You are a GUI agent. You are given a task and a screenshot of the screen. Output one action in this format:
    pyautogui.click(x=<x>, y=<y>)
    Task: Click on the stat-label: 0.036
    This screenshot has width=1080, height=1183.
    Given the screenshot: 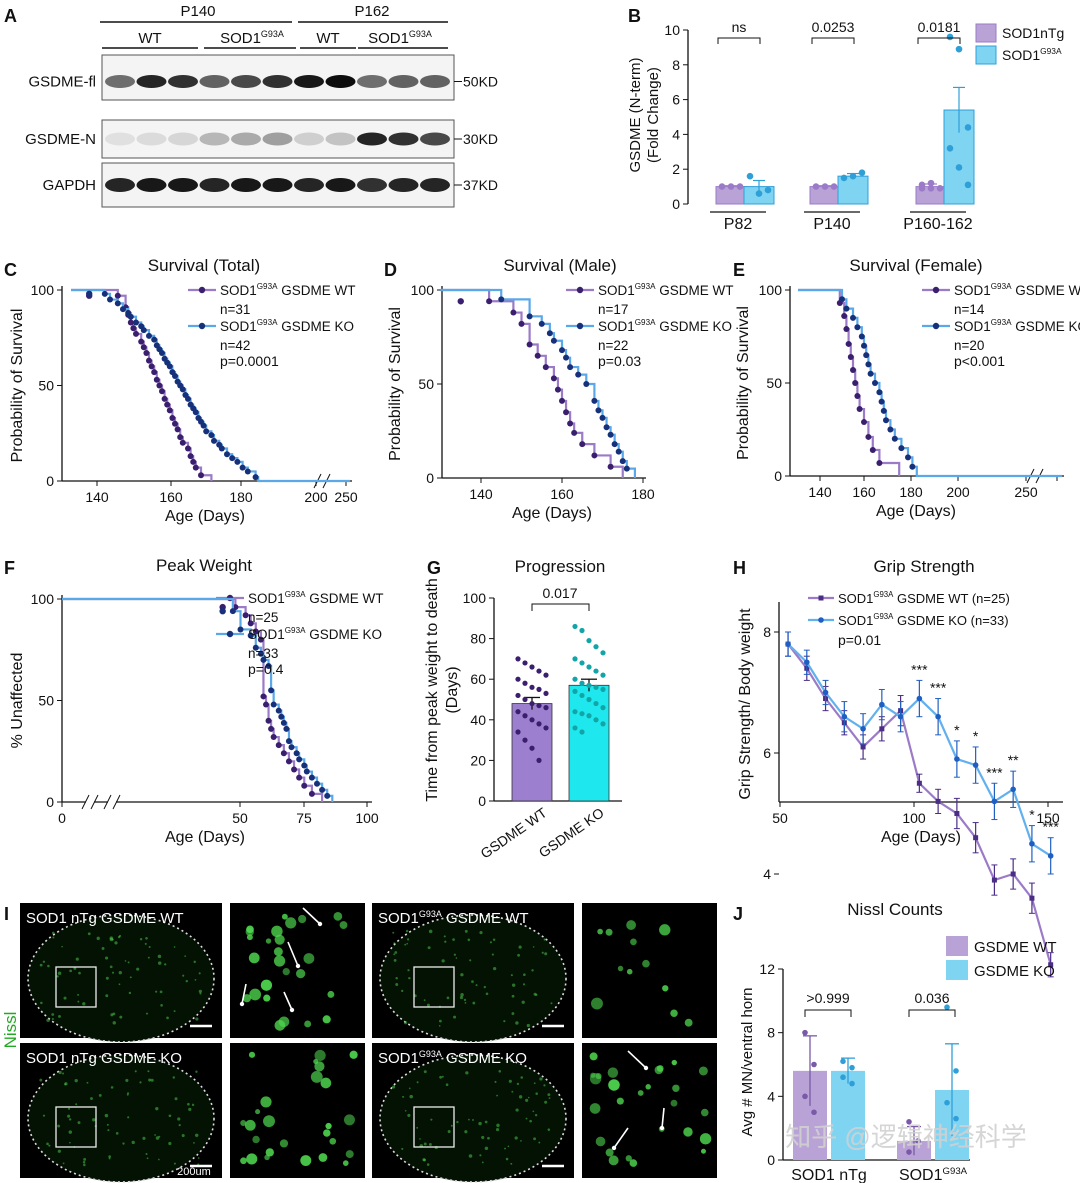 What is the action you would take?
    pyautogui.click(x=931, y=998)
    